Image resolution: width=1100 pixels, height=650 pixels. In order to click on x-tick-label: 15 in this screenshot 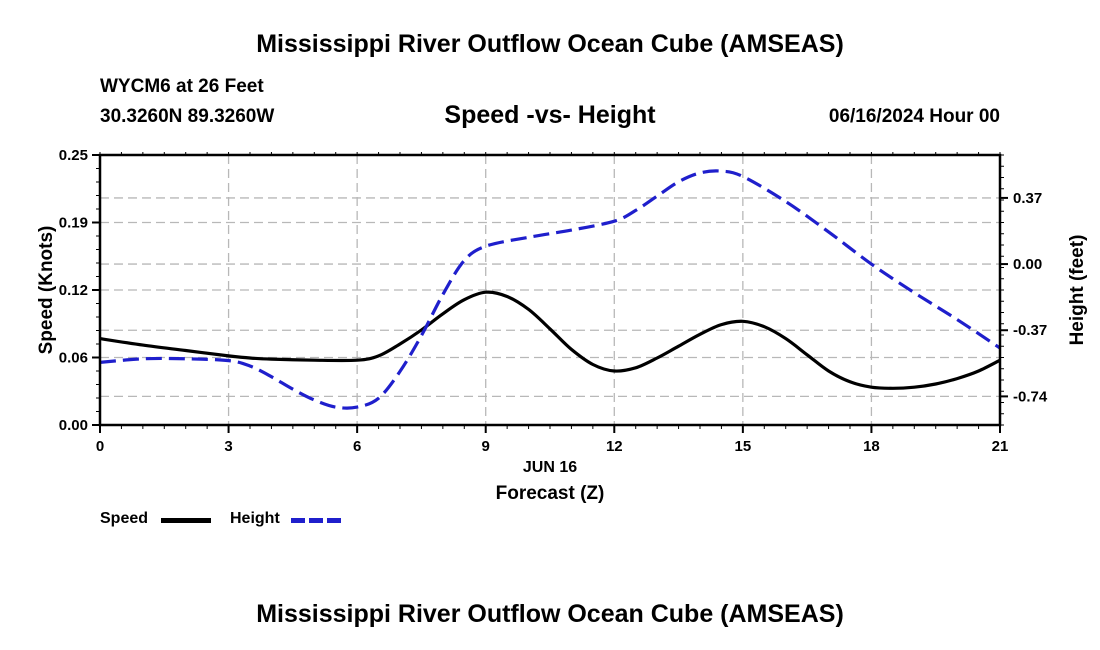, I will do `click(743, 446)`.